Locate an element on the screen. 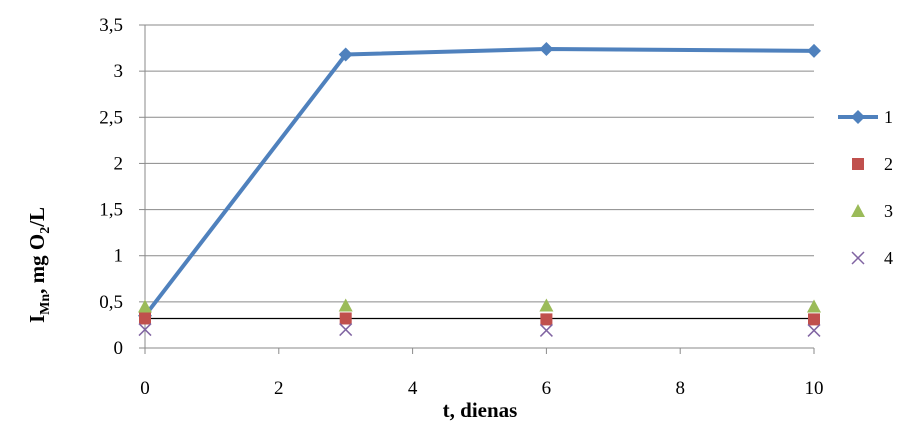 The width and height of the screenshot is (902, 423). x-tick-label: 8 is located at coordinates (680, 388).